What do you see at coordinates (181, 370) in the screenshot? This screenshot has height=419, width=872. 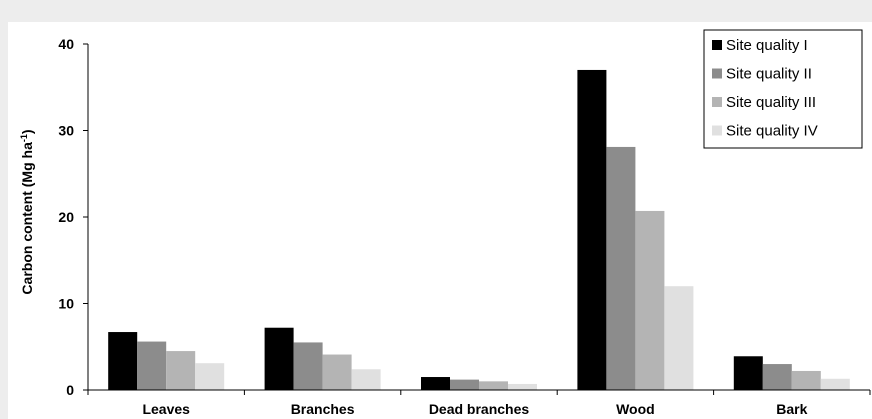 I see `bar-leaves-site-quality-iii` at bounding box center [181, 370].